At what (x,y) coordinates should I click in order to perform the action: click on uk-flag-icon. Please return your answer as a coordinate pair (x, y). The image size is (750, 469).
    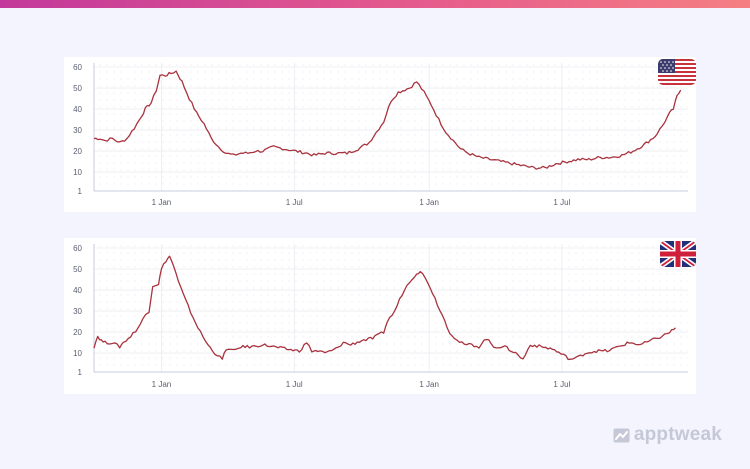
    Looking at the image, I should click on (678, 254).